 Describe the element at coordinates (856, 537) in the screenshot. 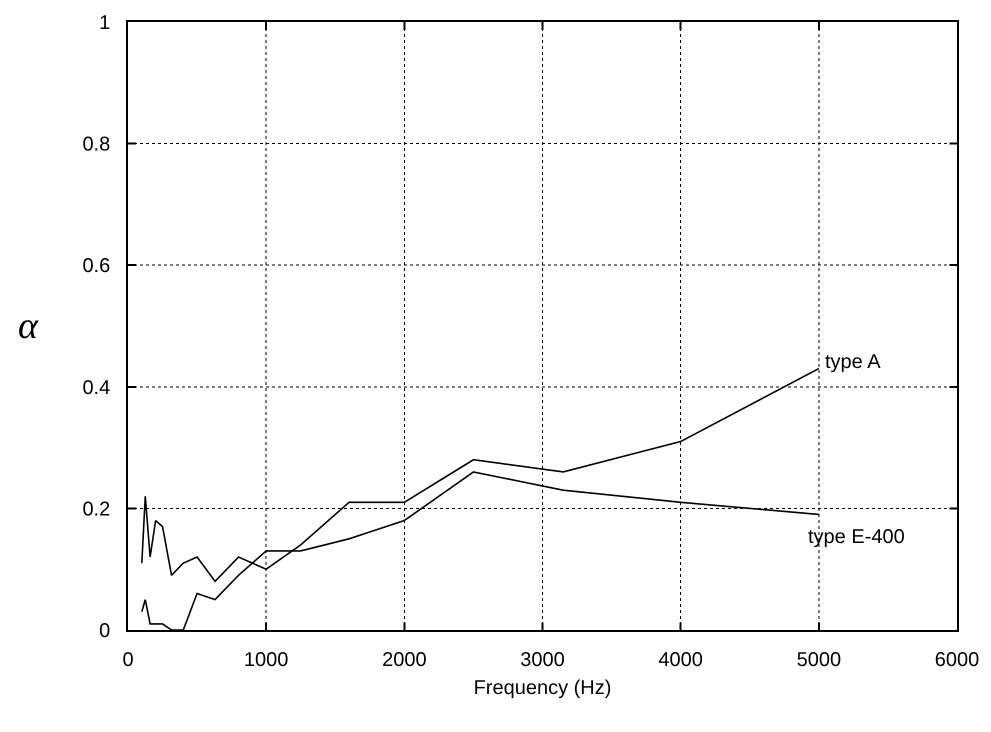

I see `series-label: type E-400` at that location.